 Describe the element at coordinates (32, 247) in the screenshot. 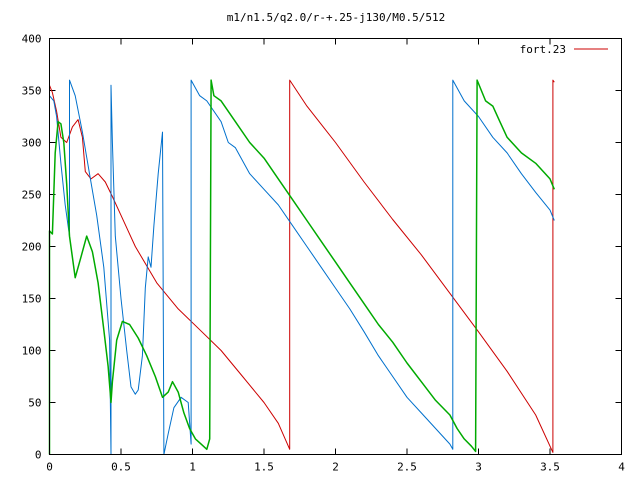

I see `y-tick-label: 200` at that location.